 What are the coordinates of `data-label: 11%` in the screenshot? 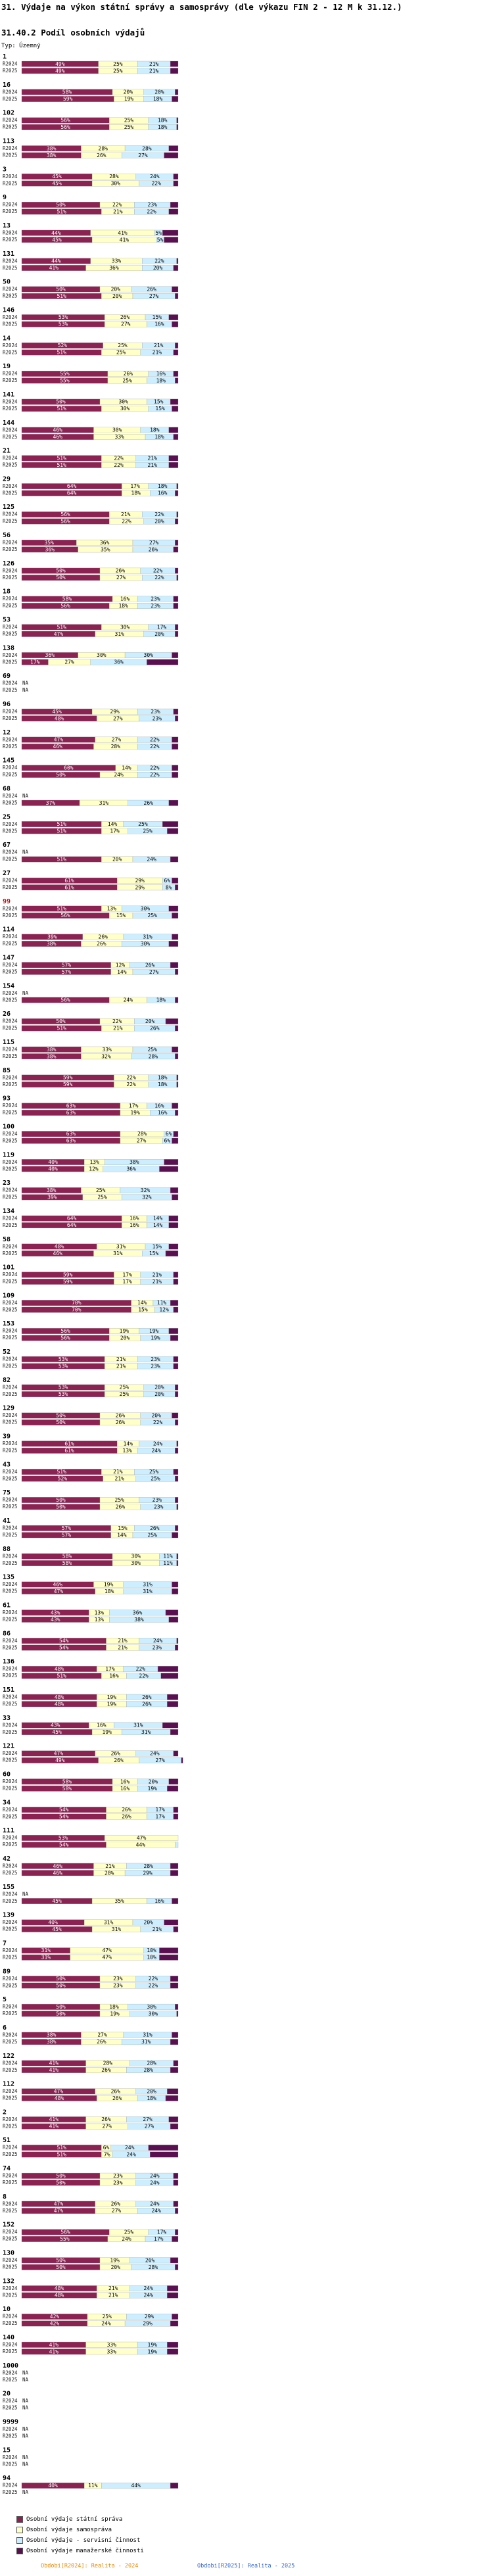 It's located at (168, 1563).